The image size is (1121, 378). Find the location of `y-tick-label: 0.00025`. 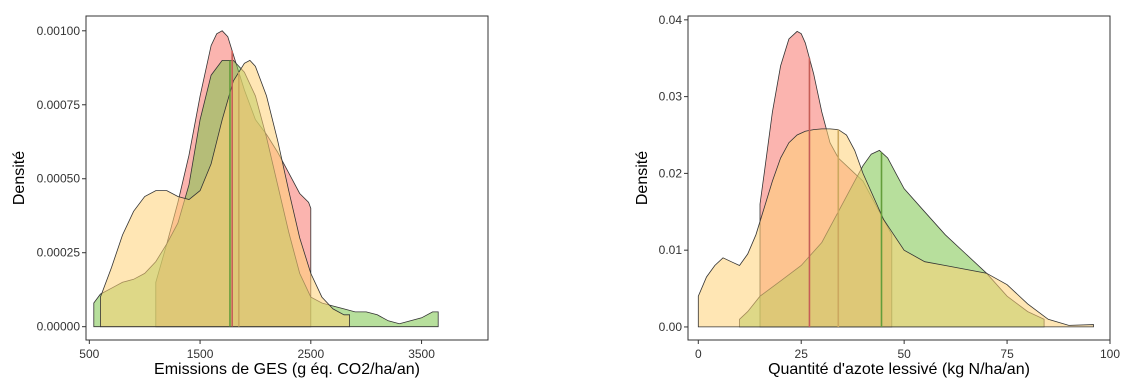

y-tick-label: 0.00025 is located at coordinates (59, 253).